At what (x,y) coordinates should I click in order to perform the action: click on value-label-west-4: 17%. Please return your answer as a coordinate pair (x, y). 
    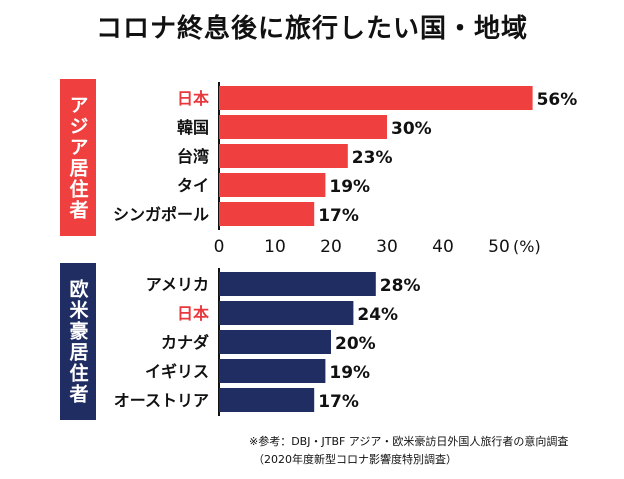
    Looking at the image, I should click on (338, 402).